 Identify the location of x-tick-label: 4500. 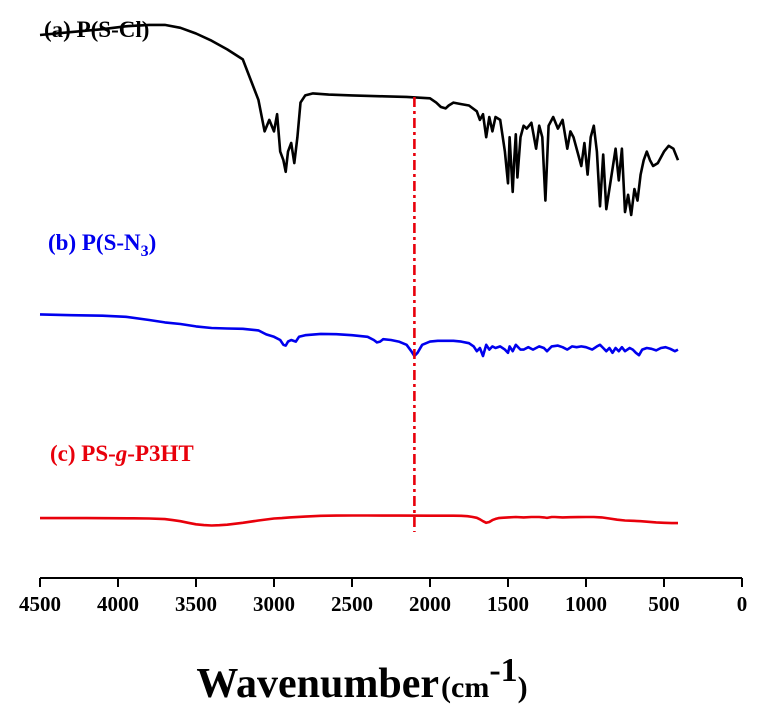
(40, 604).